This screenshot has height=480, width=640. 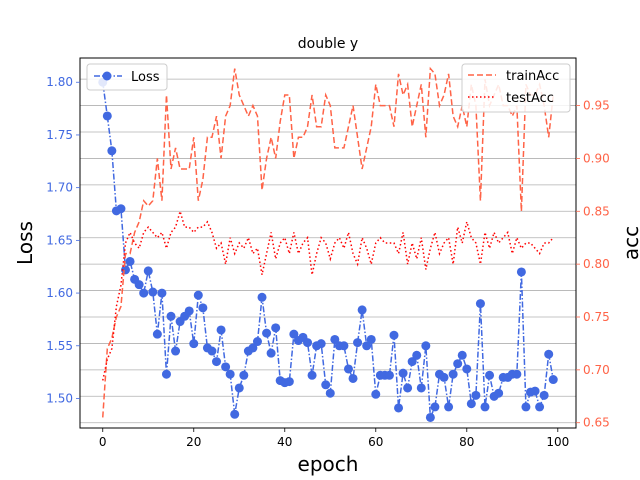 I want to click on y-left-tick-label-5: 1.75, so click(x=59, y=135).